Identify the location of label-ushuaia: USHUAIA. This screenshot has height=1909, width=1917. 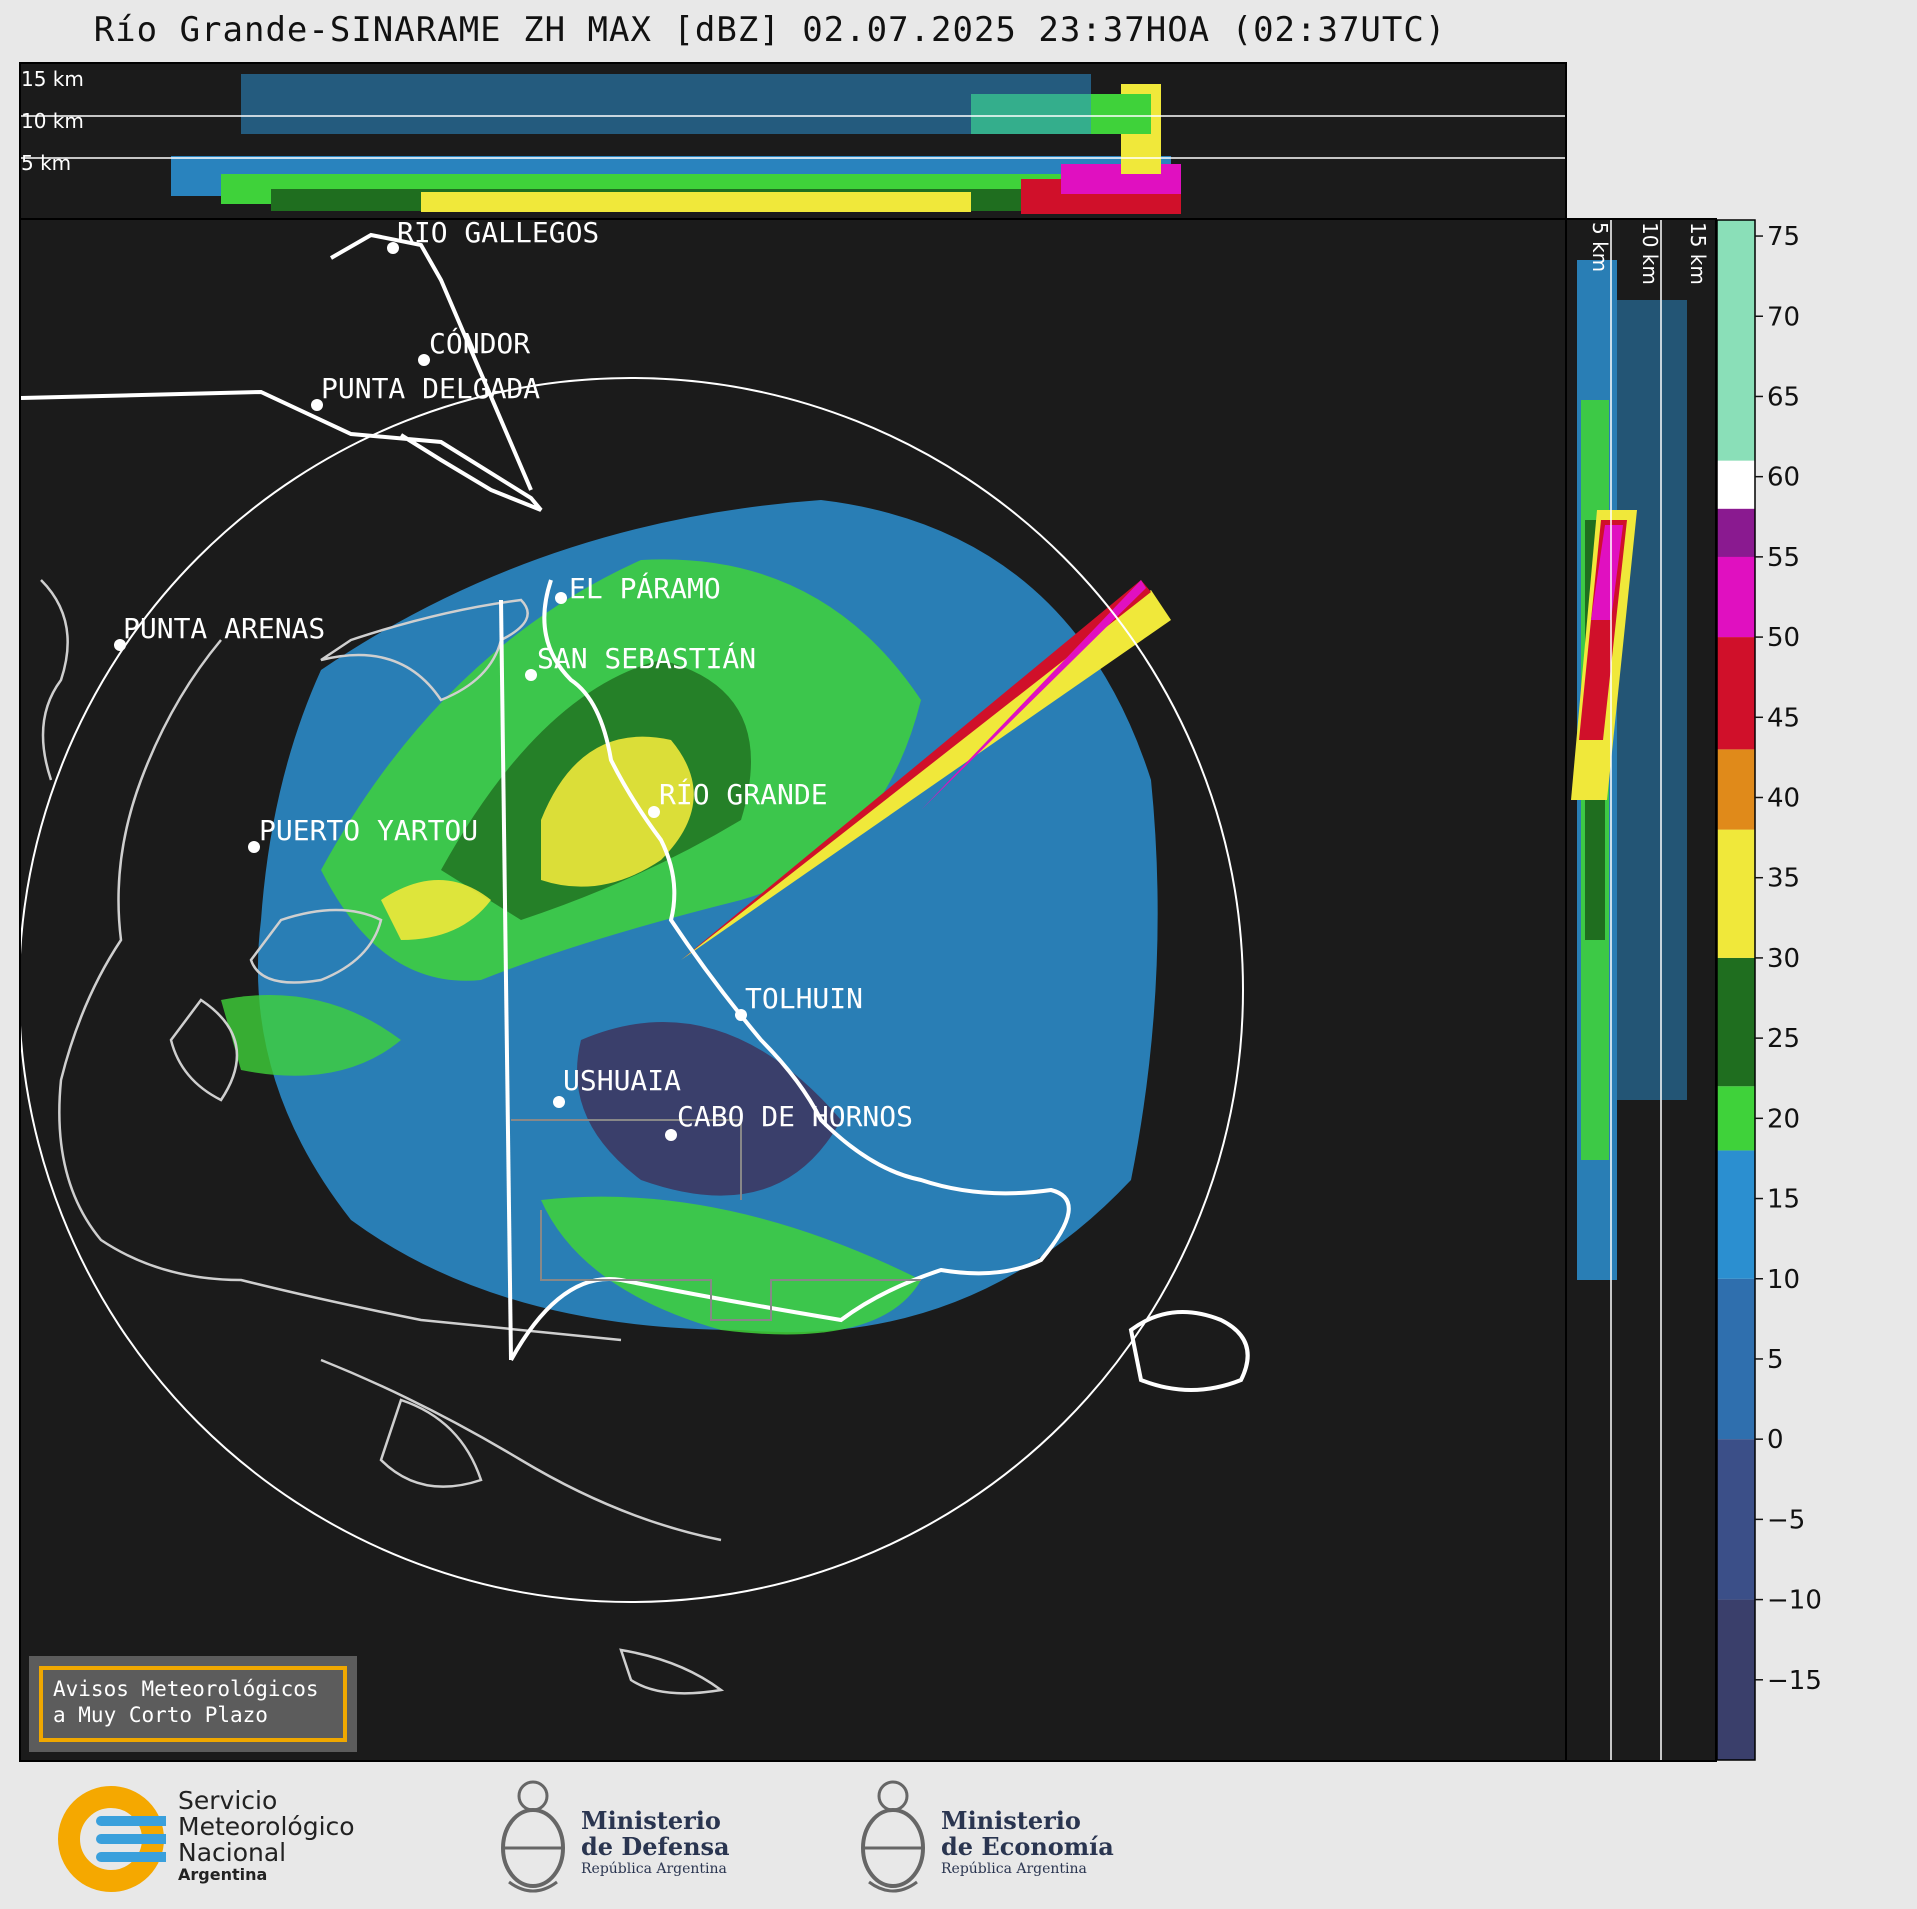
(622, 1080).